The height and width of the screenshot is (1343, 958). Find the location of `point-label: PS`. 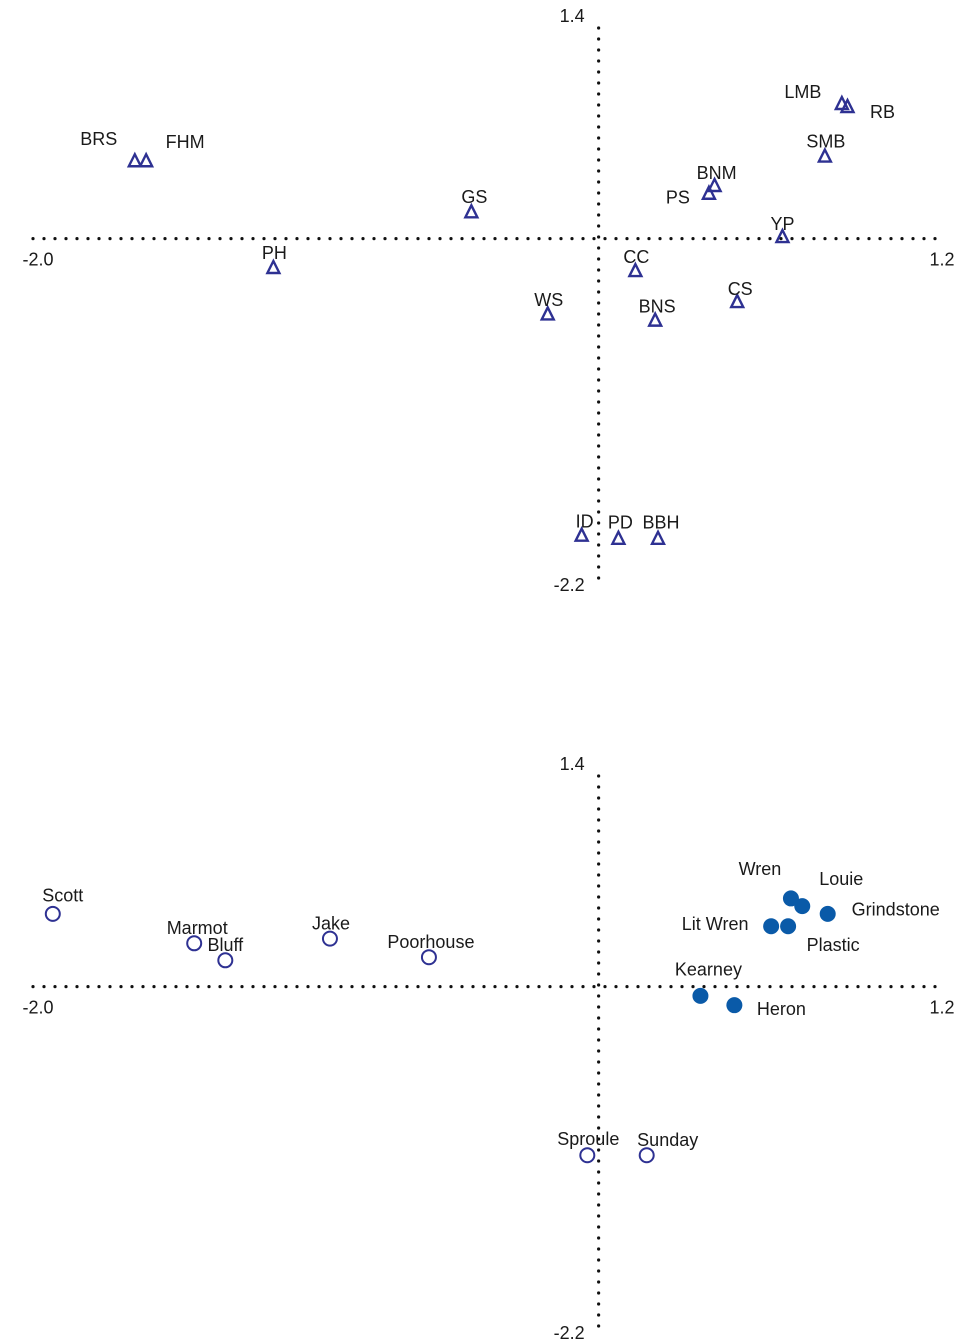

point-label: PS is located at coordinates (678, 197).